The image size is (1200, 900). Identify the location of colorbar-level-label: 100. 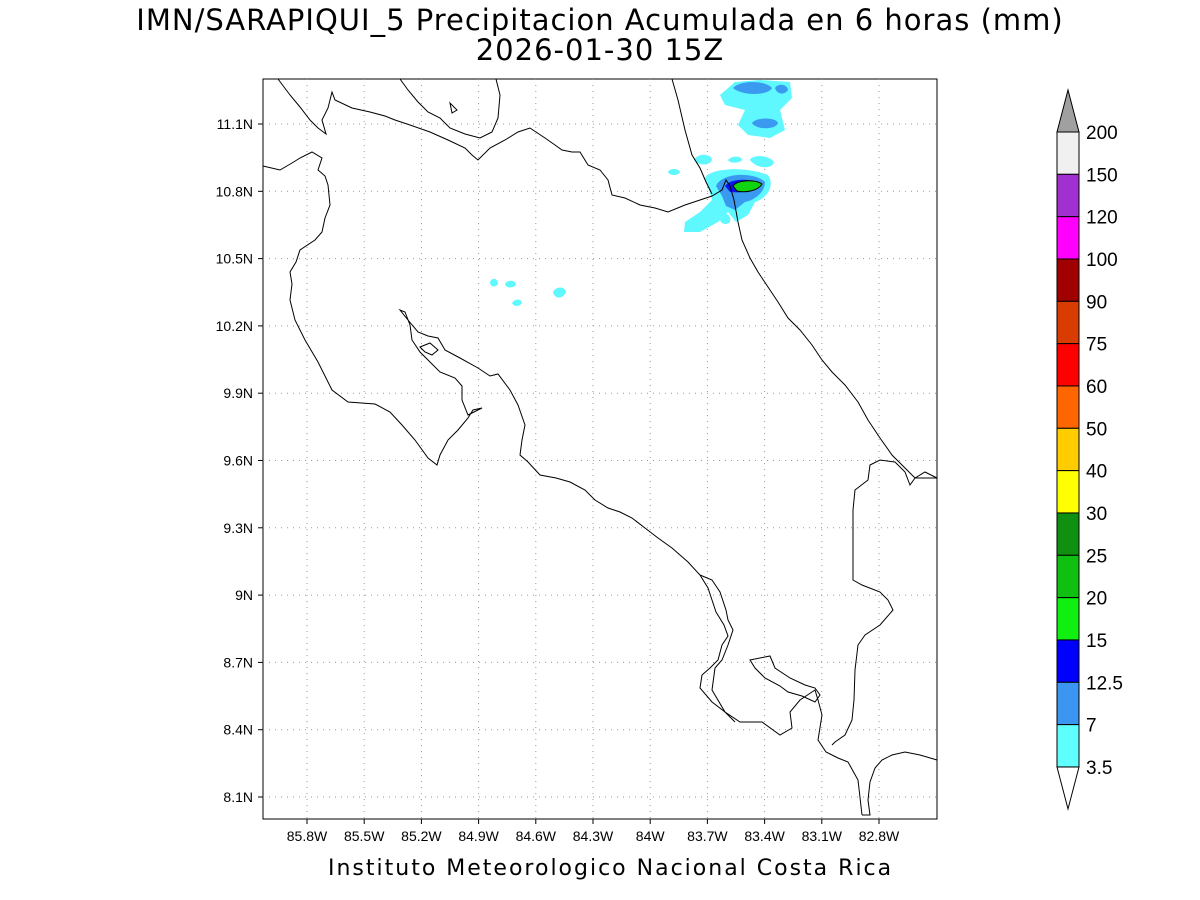
(1102, 260).